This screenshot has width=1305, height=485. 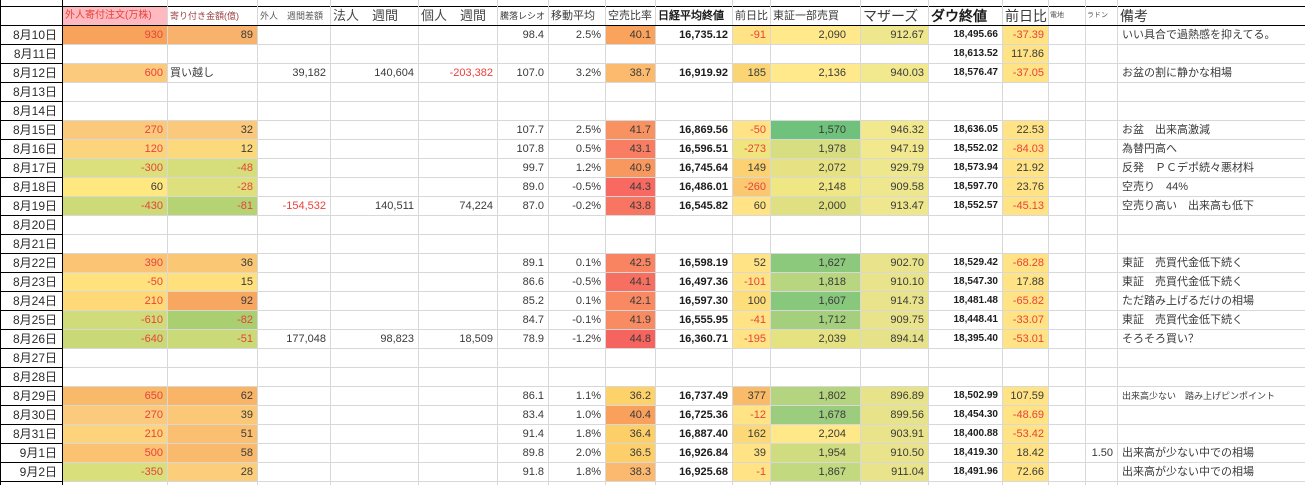 What do you see at coordinates (752, 72) in the screenshot?
I see `cell-chg: 185` at bounding box center [752, 72].